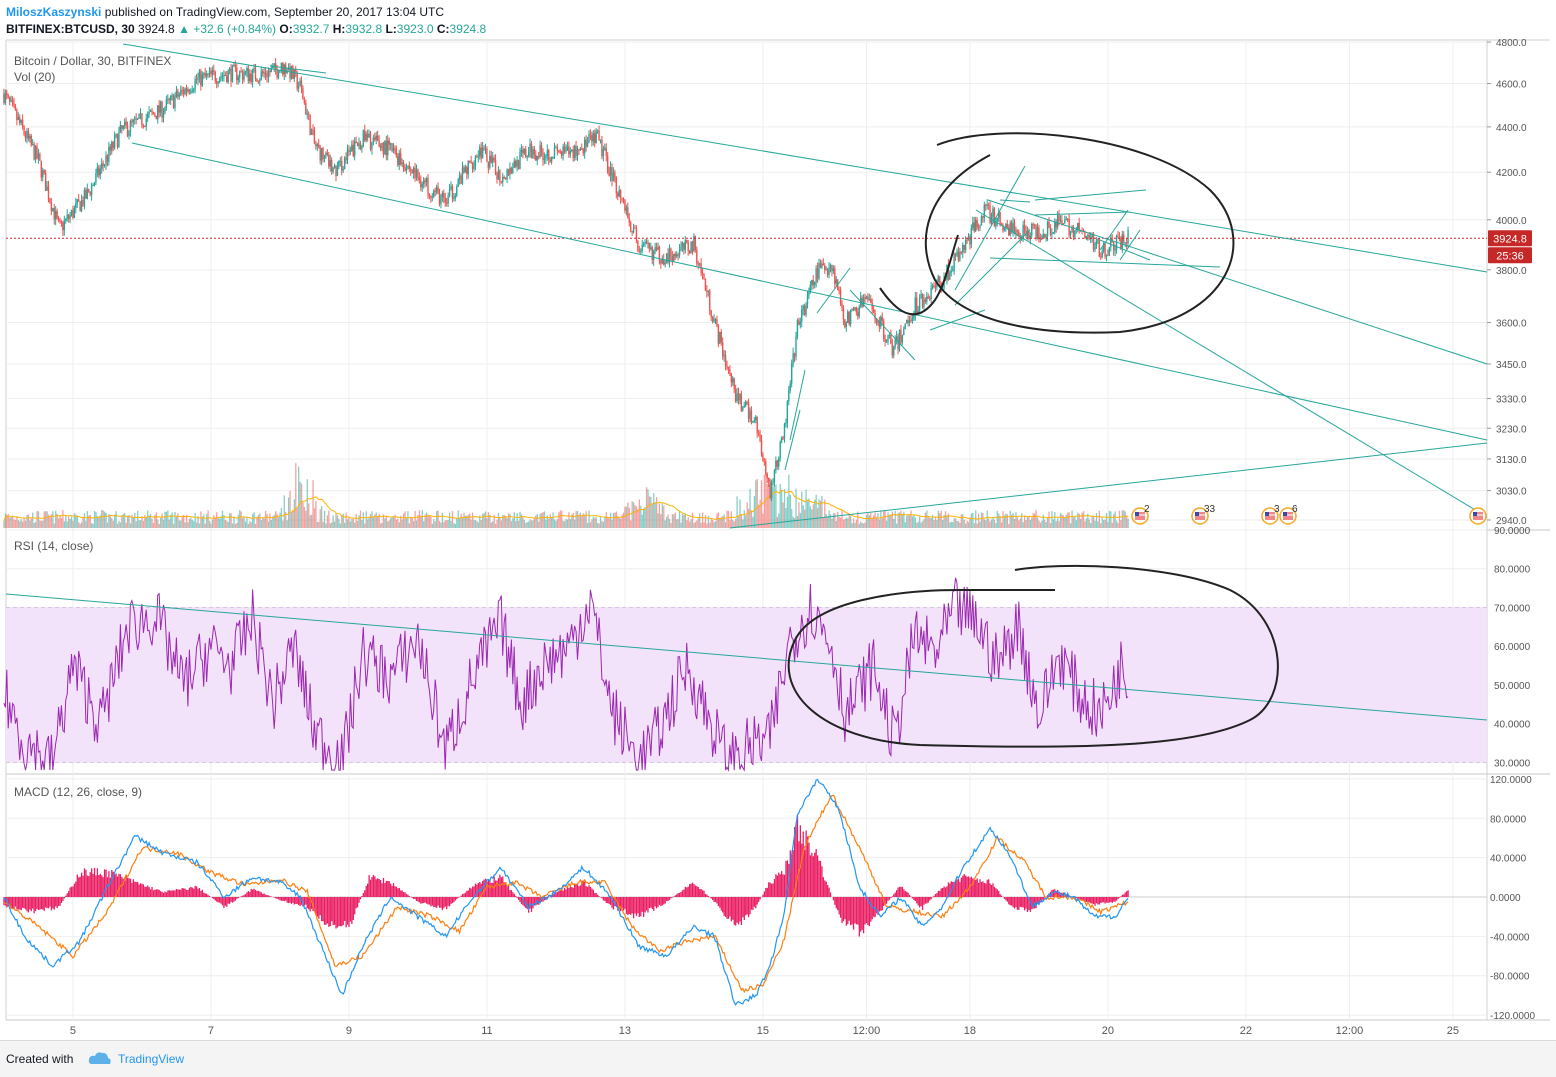  What do you see at coordinates (1508, 859) in the screenshot?
I see `macd-axis-label: 40.0000` at bounding box center [1508, 859].